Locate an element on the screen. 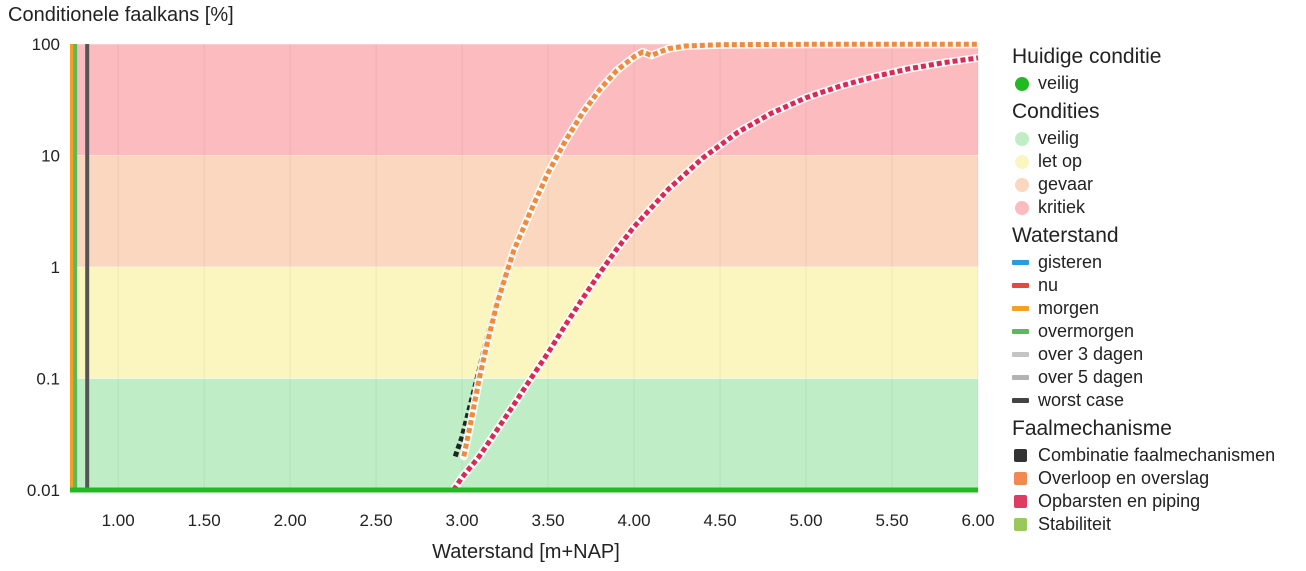 The width and height of the screenshot is (1306, 571). legend-item-label: Combinatie faalmechanismen is located at coordinates (1157, 455).